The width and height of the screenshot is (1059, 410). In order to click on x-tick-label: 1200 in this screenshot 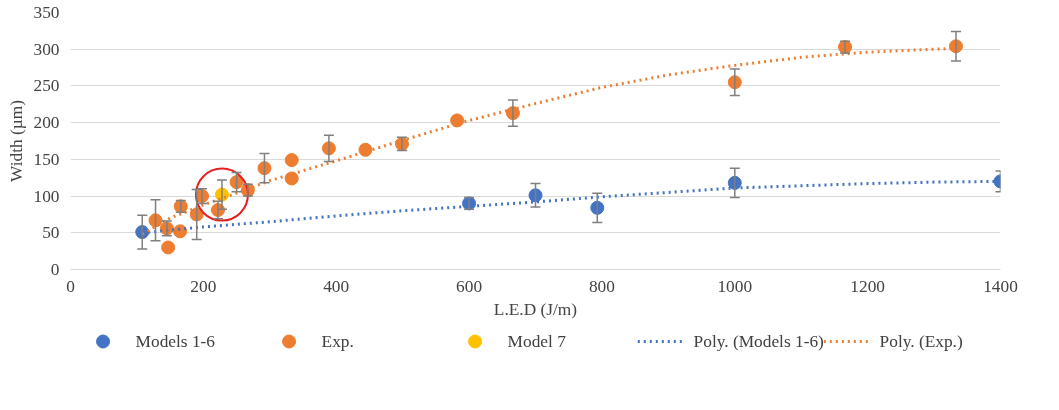, I will do `click(867, 286)`.